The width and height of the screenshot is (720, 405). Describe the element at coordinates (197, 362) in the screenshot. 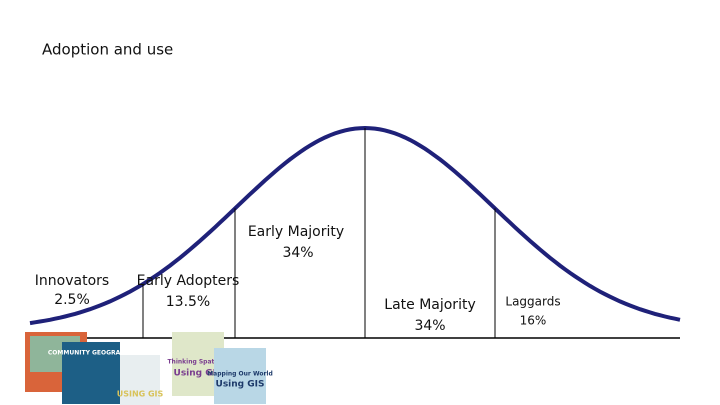

I see `cover-title: Thinking Spatially` at that location.